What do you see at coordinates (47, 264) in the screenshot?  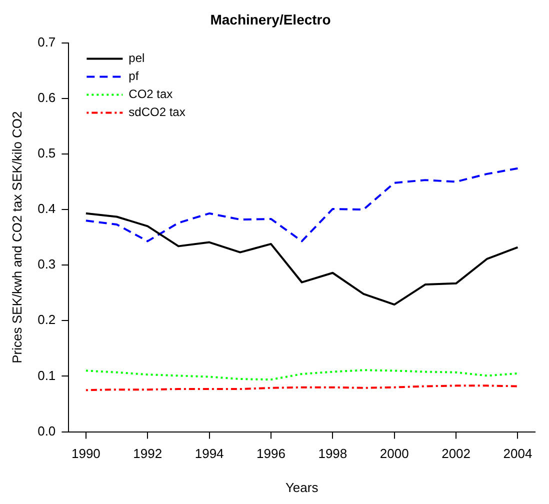 I see `y-tick-label: 0.3` at bounding box center [47, 264].